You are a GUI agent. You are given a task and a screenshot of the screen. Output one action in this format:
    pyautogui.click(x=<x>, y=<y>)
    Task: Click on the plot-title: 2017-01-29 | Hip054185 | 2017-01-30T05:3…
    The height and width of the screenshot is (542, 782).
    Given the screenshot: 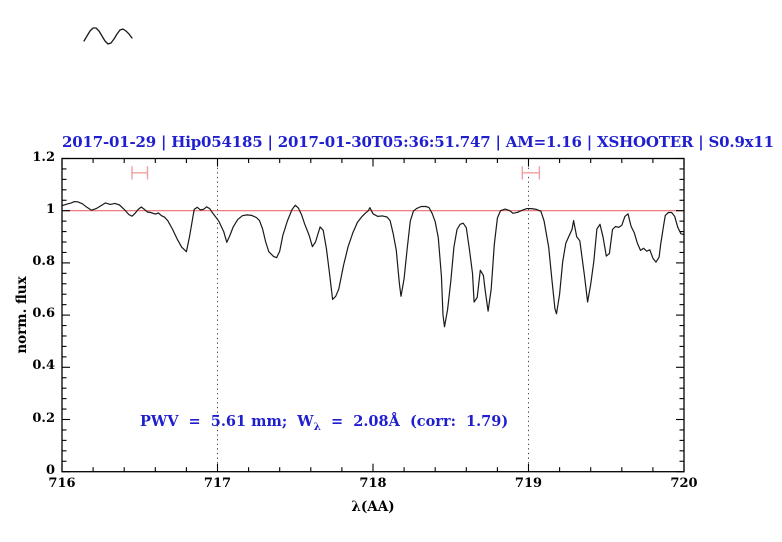 What is the action you would take?
    pyautogui.click(x=418, y=142)
    